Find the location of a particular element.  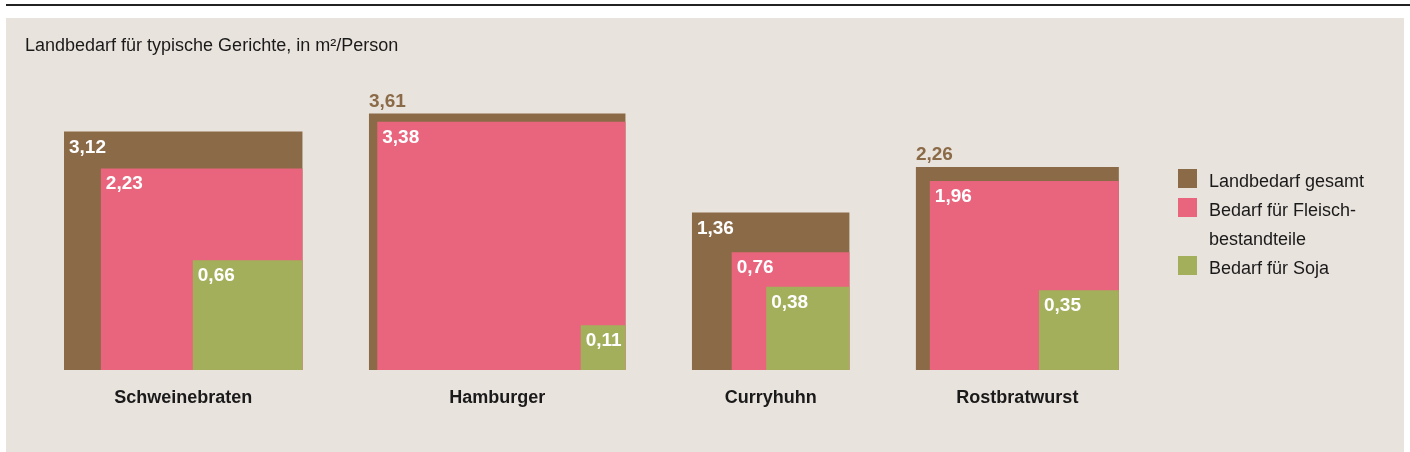

category-label: Hamburger is located at coordinates (497, 397).